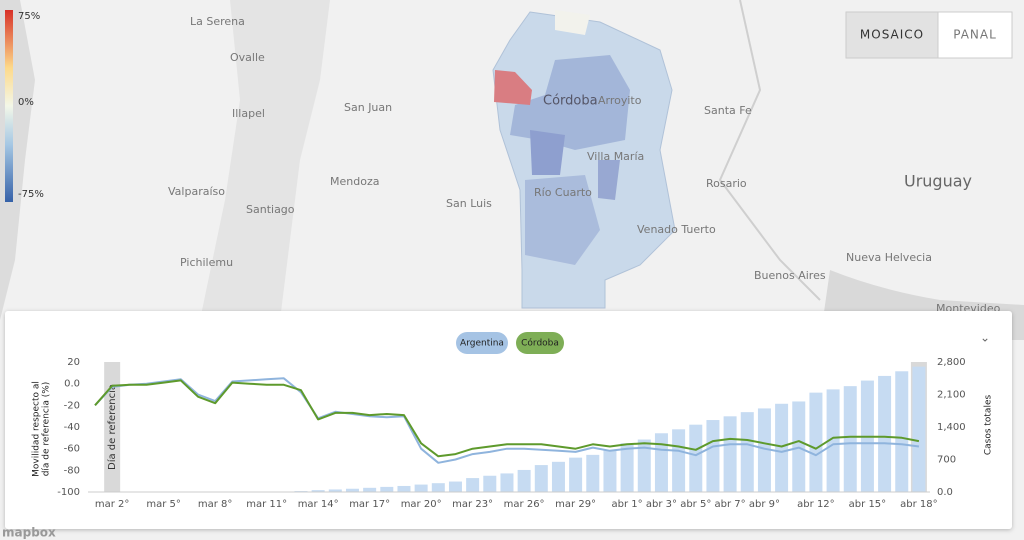 The width and height of the screenshot is (1024, 540). What do you see at coordinates (816, 504) in the screenshot?
I see `x-tick-label: abr 12°` at bounding box center [816, 504].